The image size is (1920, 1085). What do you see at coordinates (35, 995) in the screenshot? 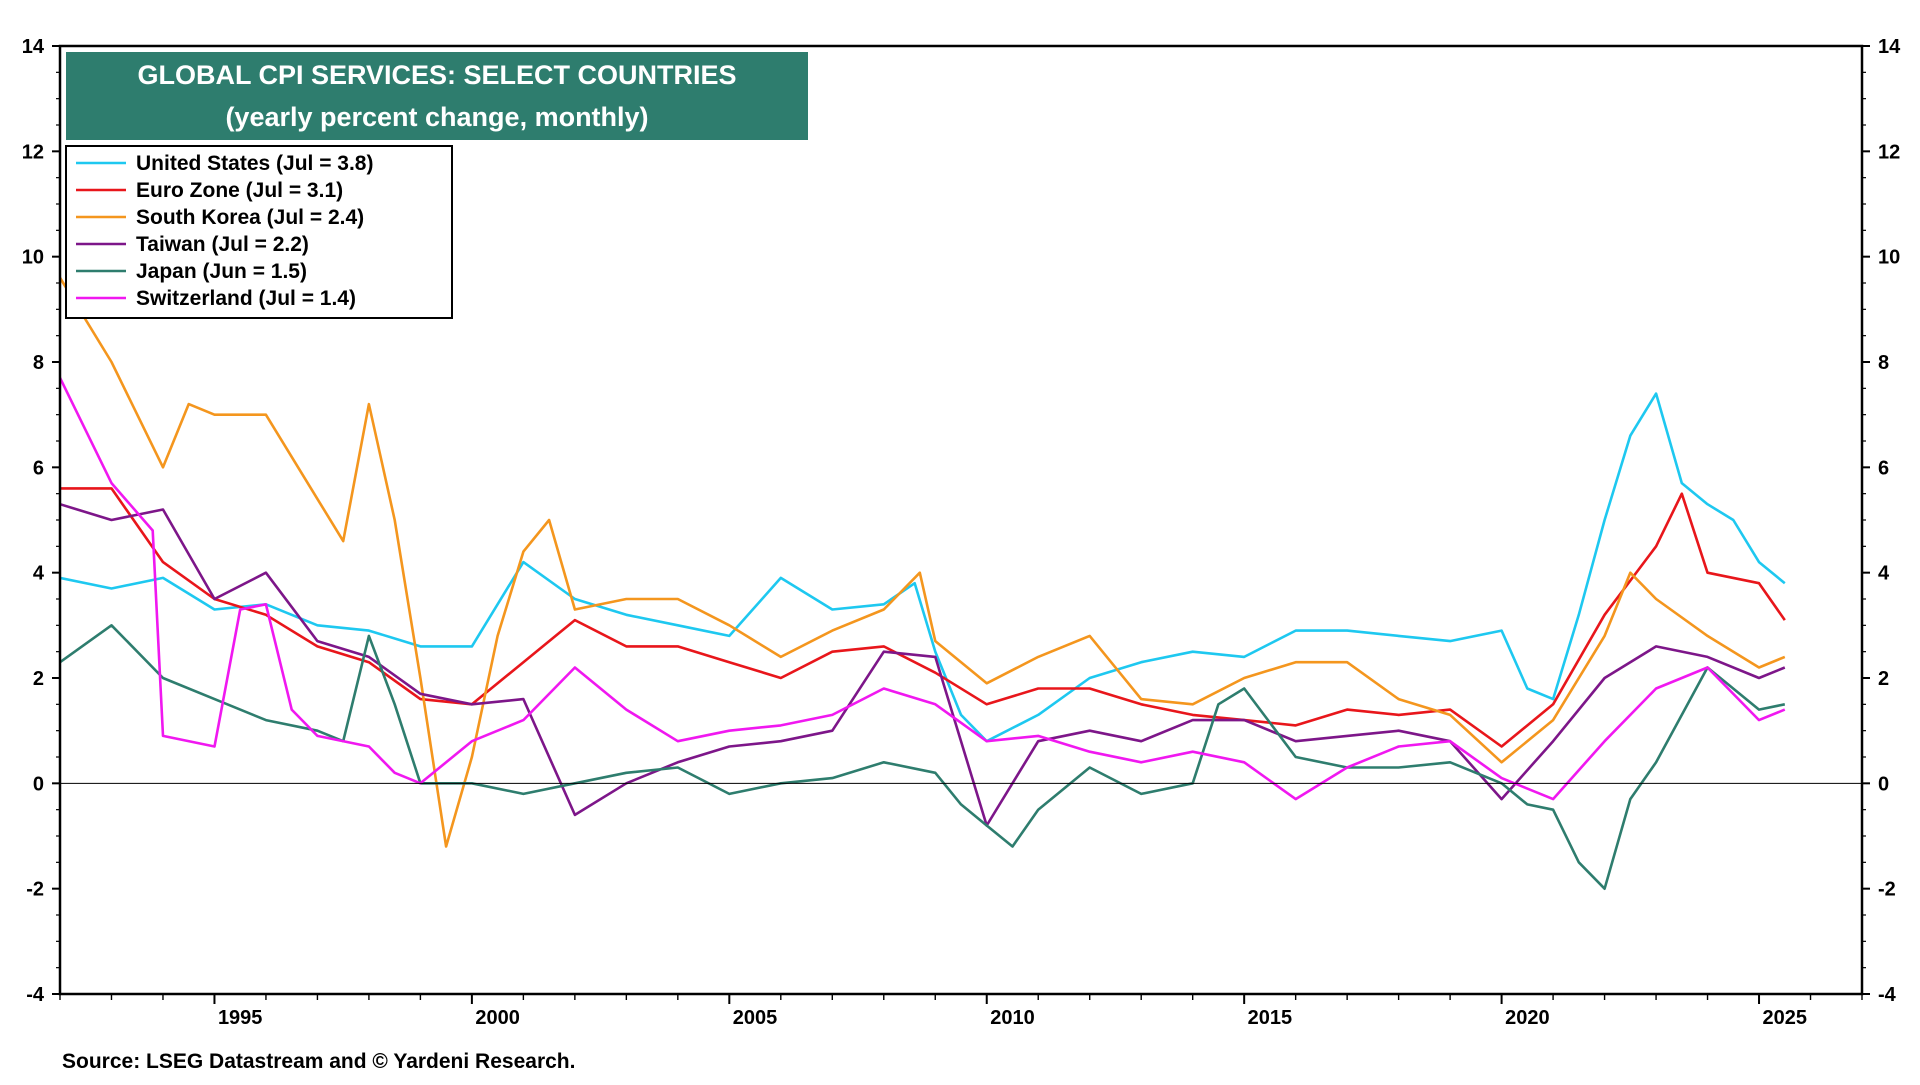
I see `y-tick-label-left: -4` at bounding box center [35, 995].